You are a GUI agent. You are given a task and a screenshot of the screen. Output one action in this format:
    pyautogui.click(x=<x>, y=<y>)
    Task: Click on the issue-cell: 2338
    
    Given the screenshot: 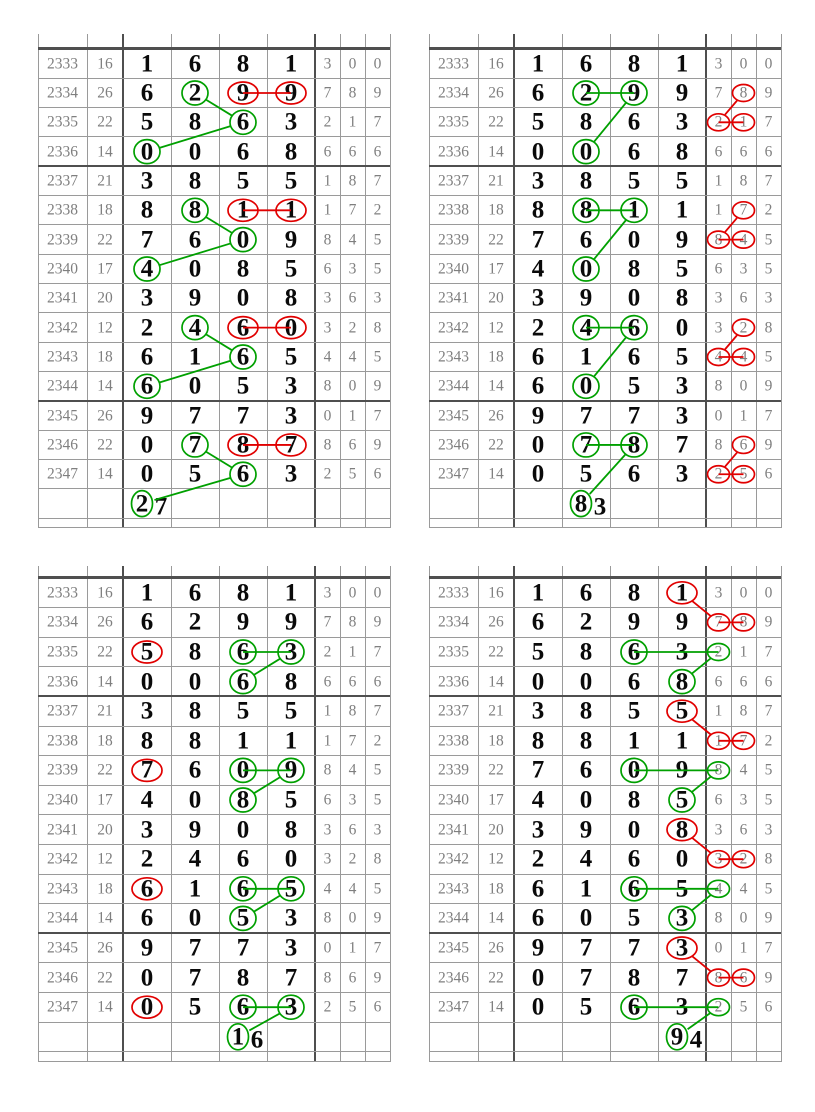 What is the action you would take?
    pyautogui.click(x=62, y=741)
    